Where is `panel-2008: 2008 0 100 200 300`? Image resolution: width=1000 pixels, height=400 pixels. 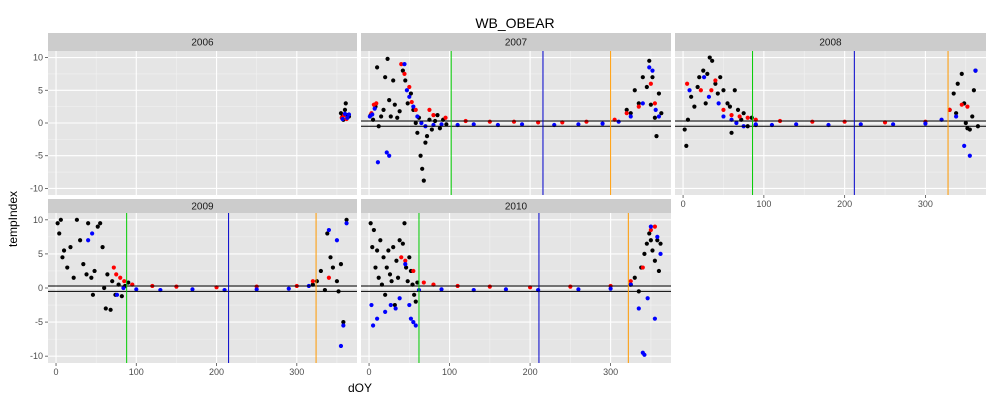
panel-2008: 2008 0 100 200 300 is located at coordinates (830, 121).